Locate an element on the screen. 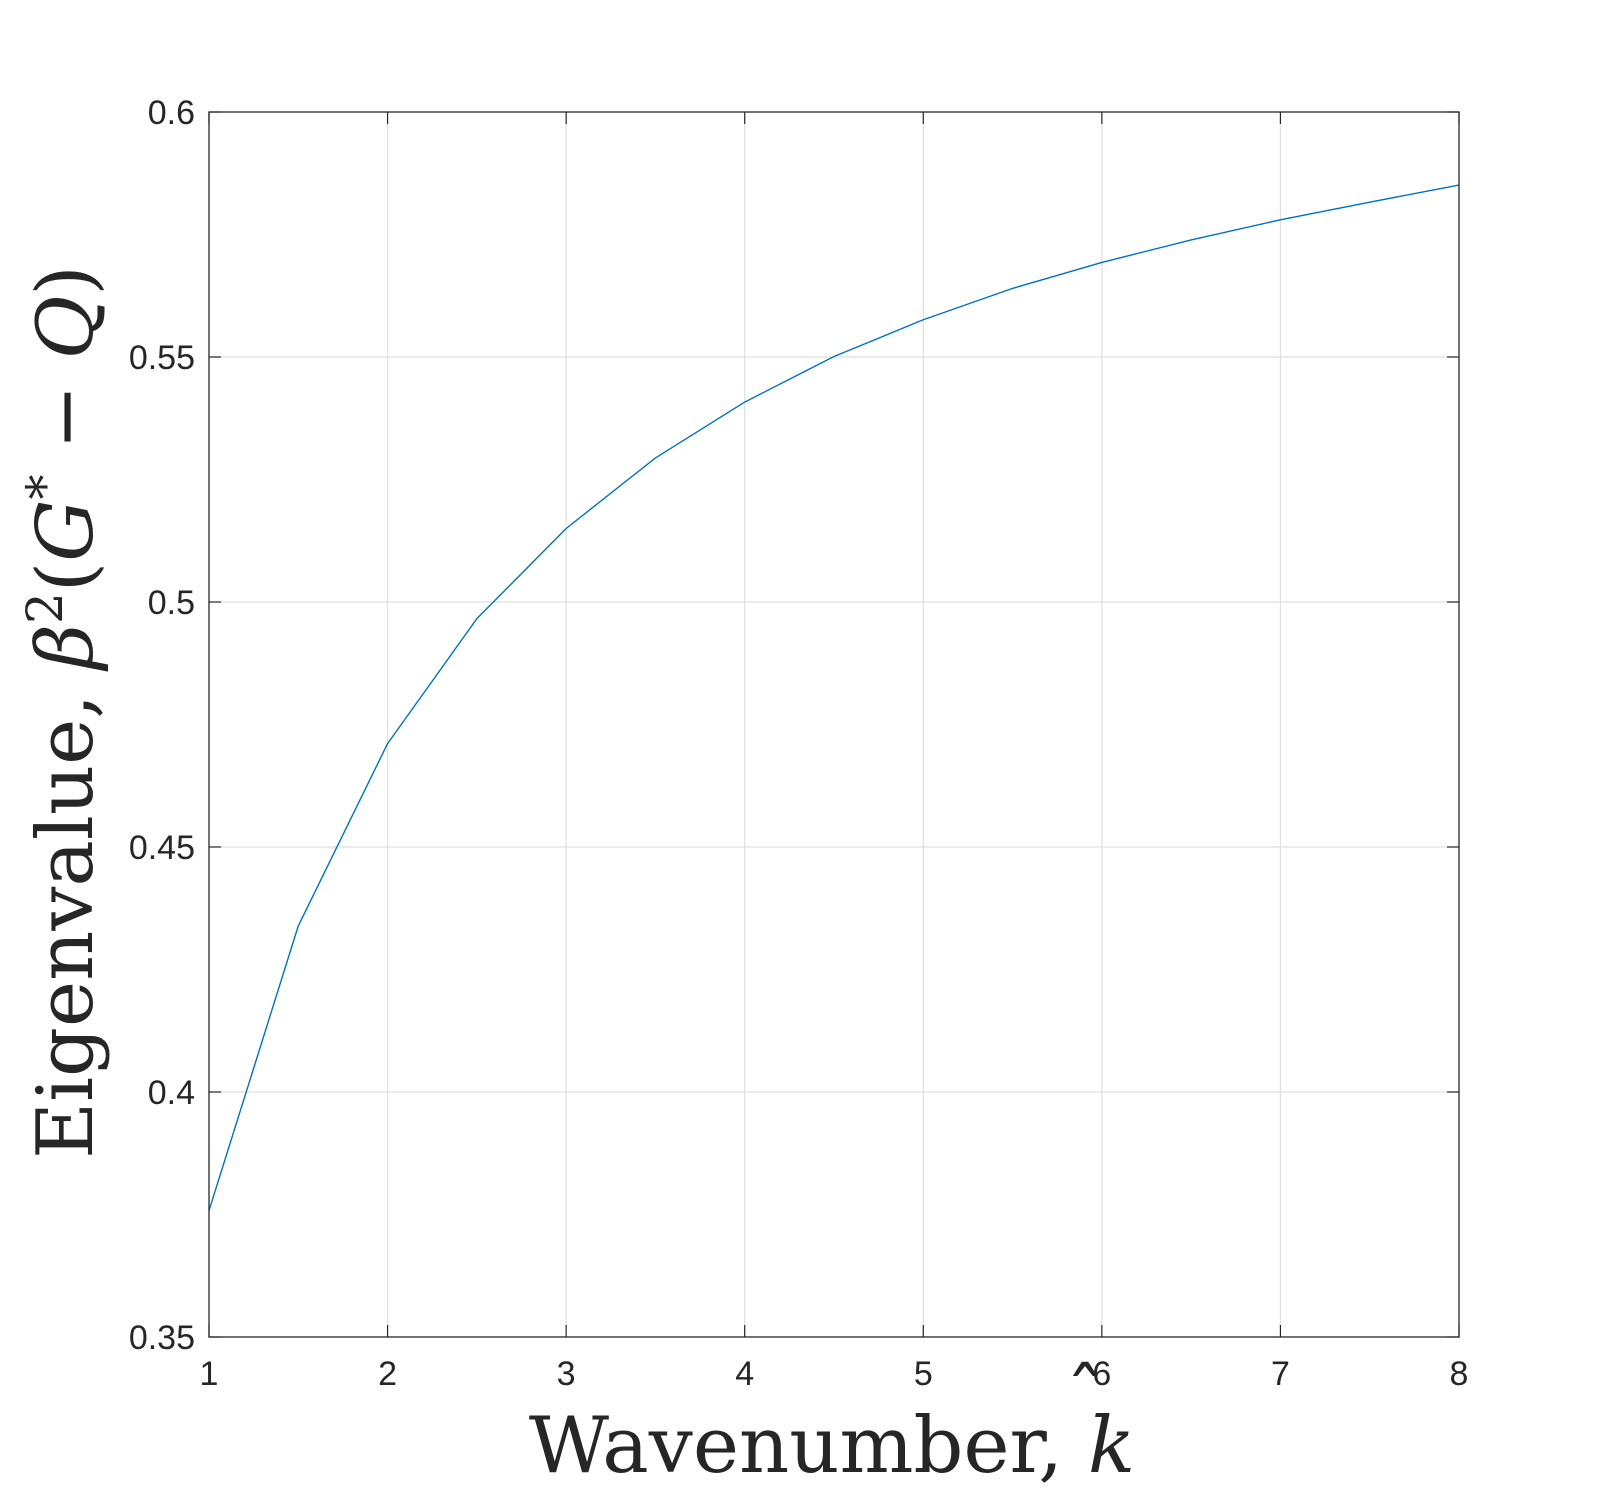  x-axis-symbol: k is located at coordinates (1111, 1446).